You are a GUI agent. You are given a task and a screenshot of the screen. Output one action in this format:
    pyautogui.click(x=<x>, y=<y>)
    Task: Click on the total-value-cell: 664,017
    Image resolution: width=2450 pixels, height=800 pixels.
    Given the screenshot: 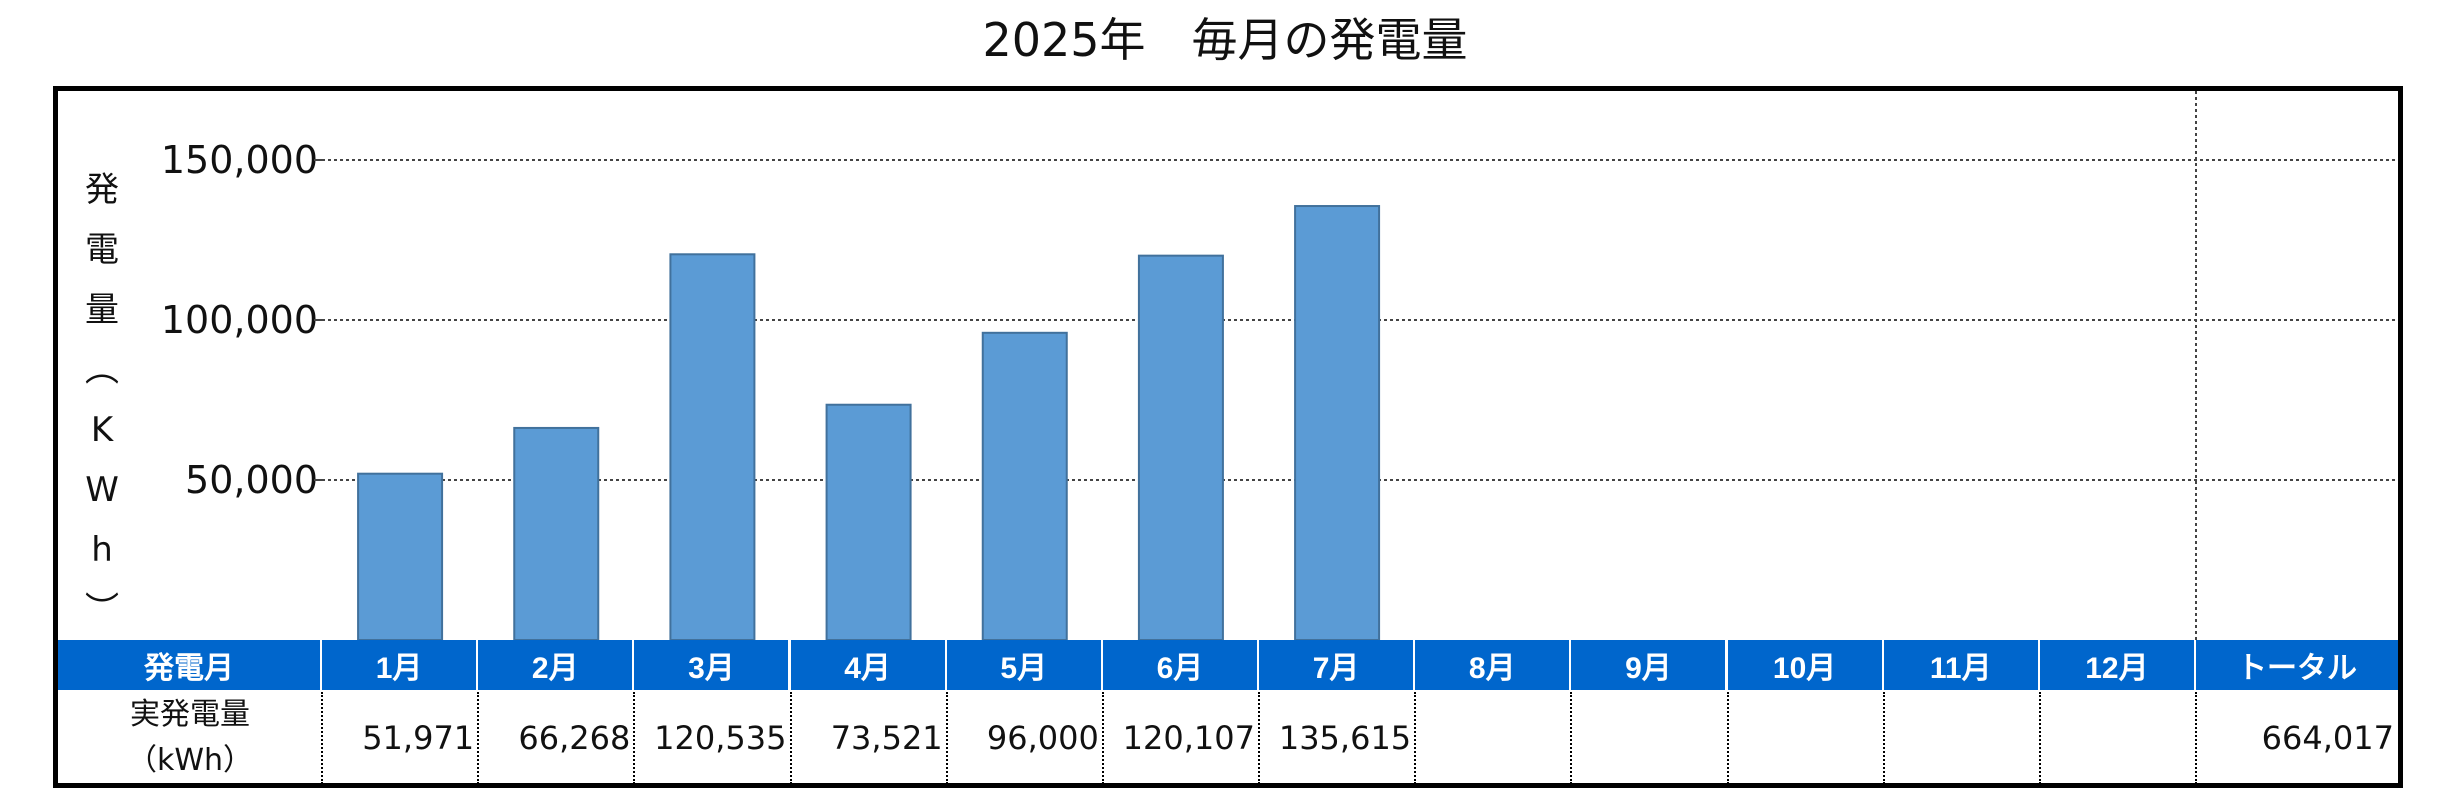 What is the action you would take?
    pyautogui.click(x=2327, y=738)
    